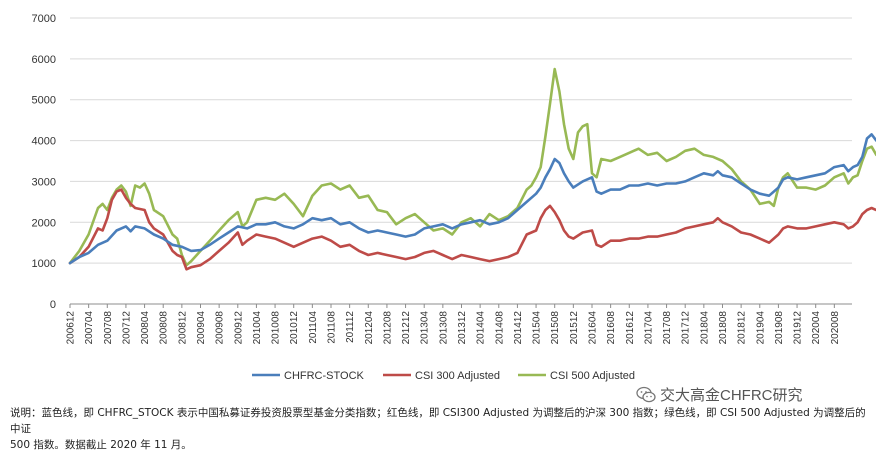 The width and height of the screenshot is (876, 453). I want to click on x-tick-label: 201604, so click(592, 328).